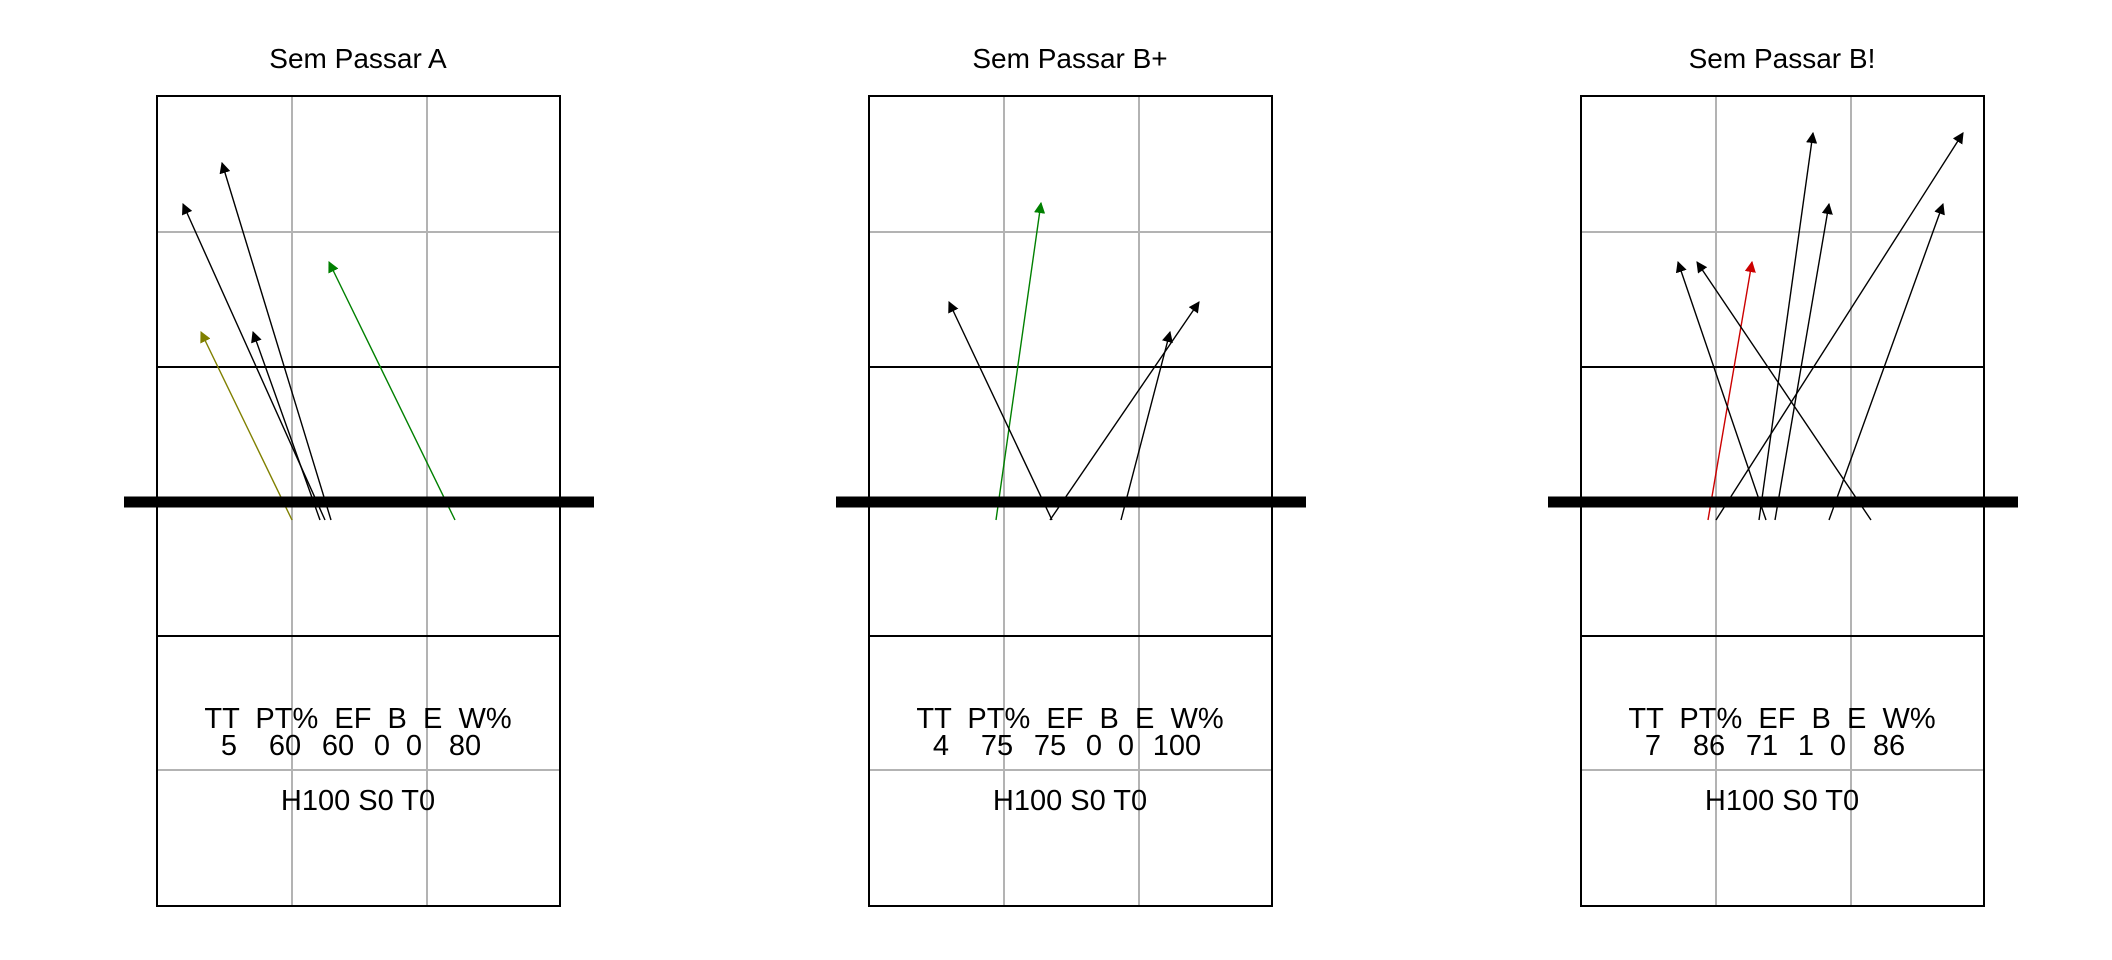 The image size is (2112, 960). I want to click on stats-value: 5, so click(229, 746).